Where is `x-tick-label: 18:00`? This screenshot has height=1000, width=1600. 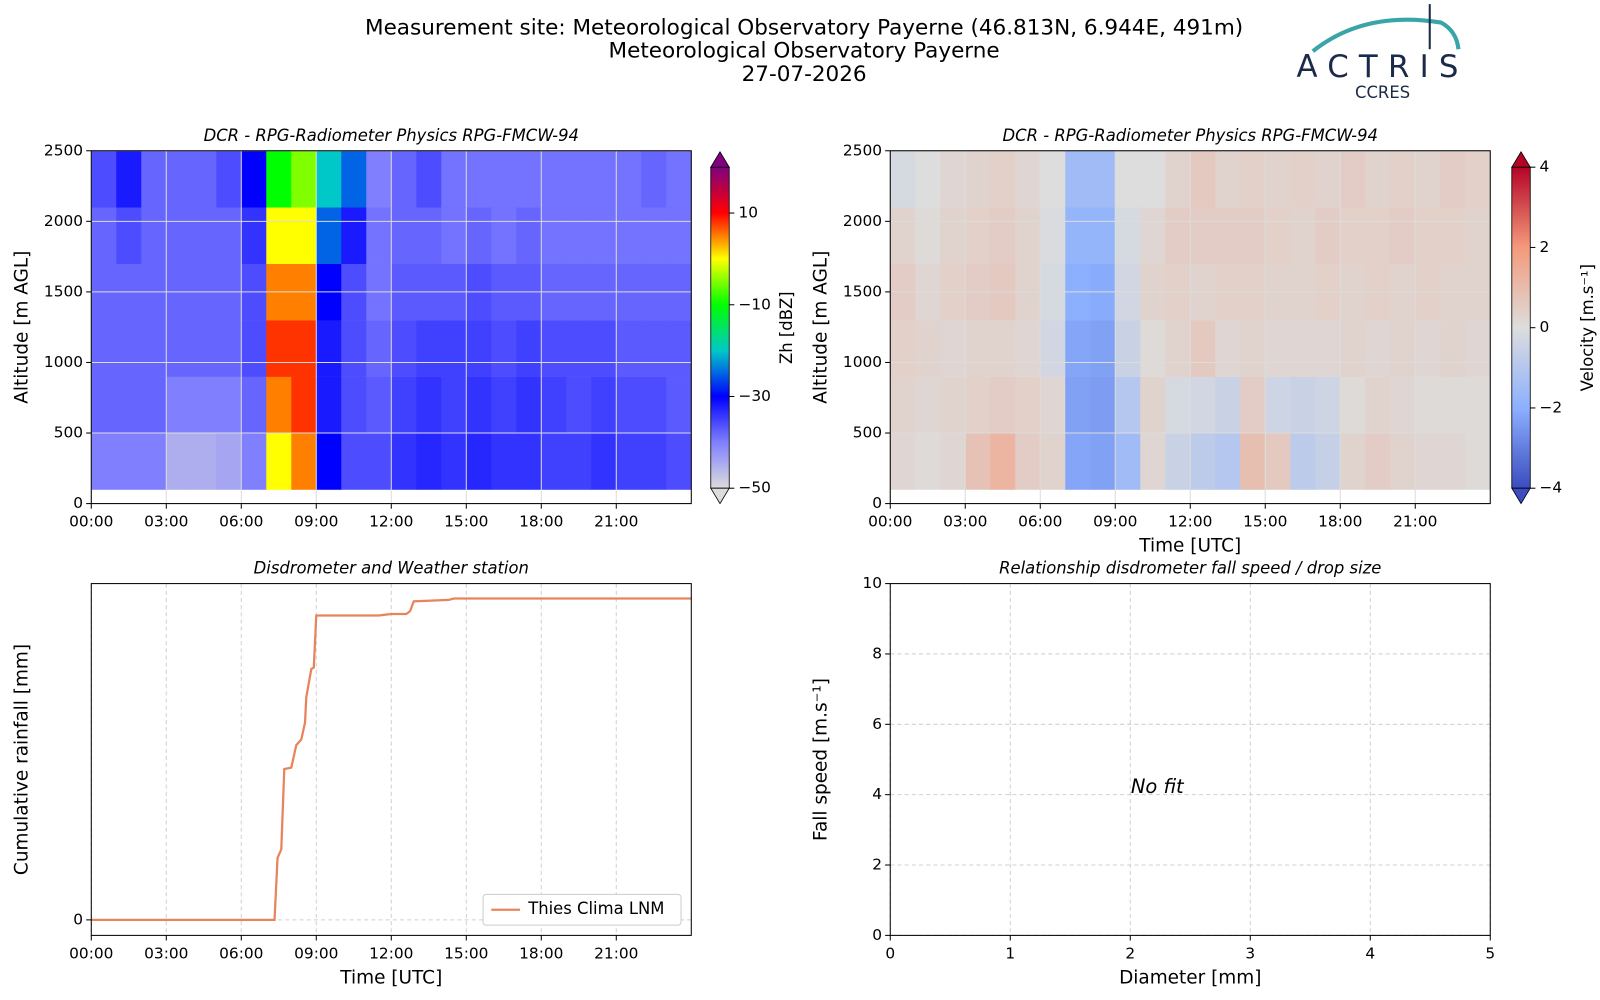
x-tick-label: 18:00 is located at coordinates (541, 953).